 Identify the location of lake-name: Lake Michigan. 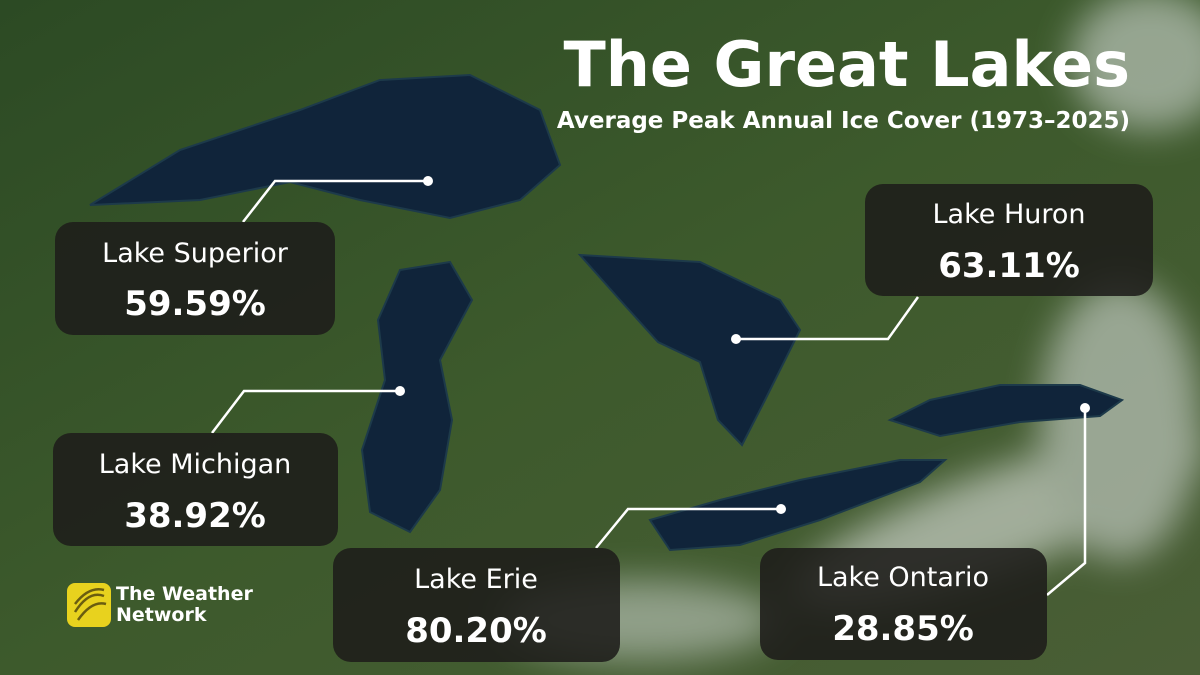
(195, 464).